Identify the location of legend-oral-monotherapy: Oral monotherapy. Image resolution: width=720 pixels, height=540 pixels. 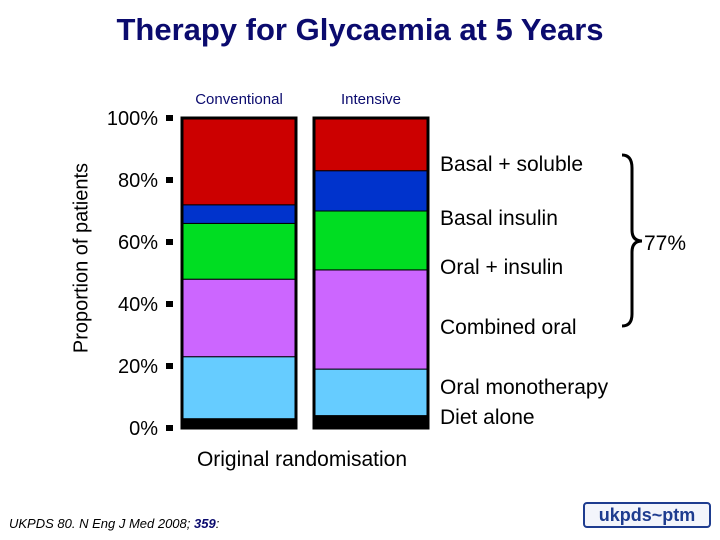
(524, 387).